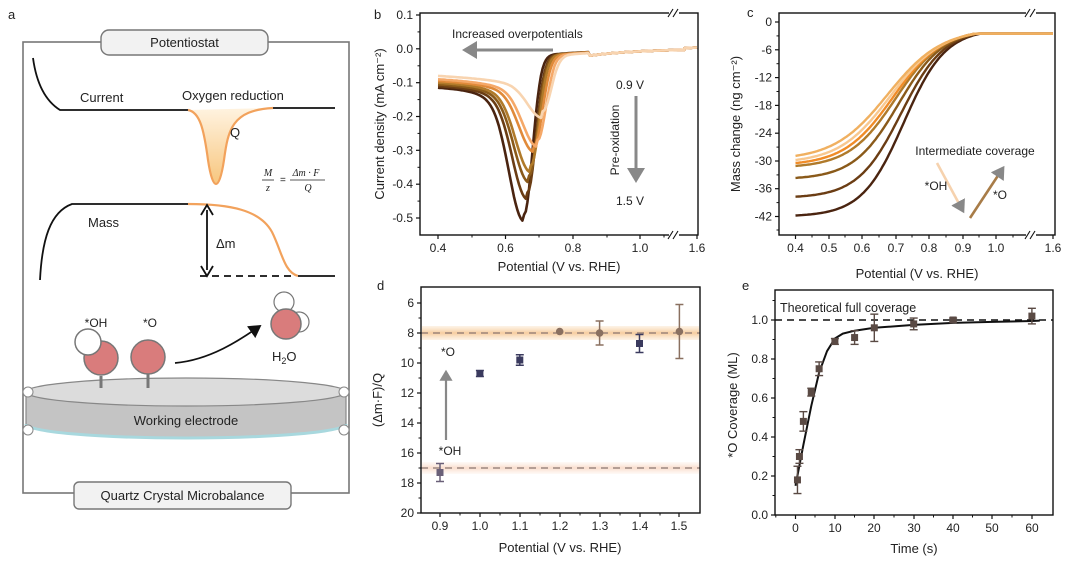 The image size is (1080, 561). Describe the element at coordinates (283, 180) in the screenshot. I see `eq-equals: =` at that location.